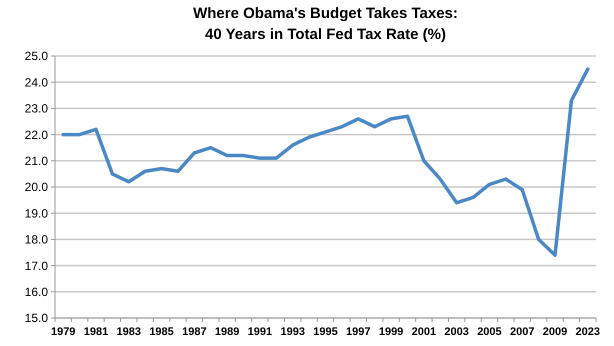  I want to click on x-tick-label: 2009, so click(555, 332).